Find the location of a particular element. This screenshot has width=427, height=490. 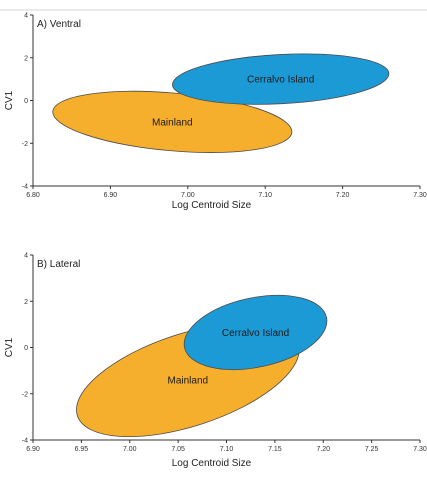

mainland-ellipse is located at coordinates (172, 121).